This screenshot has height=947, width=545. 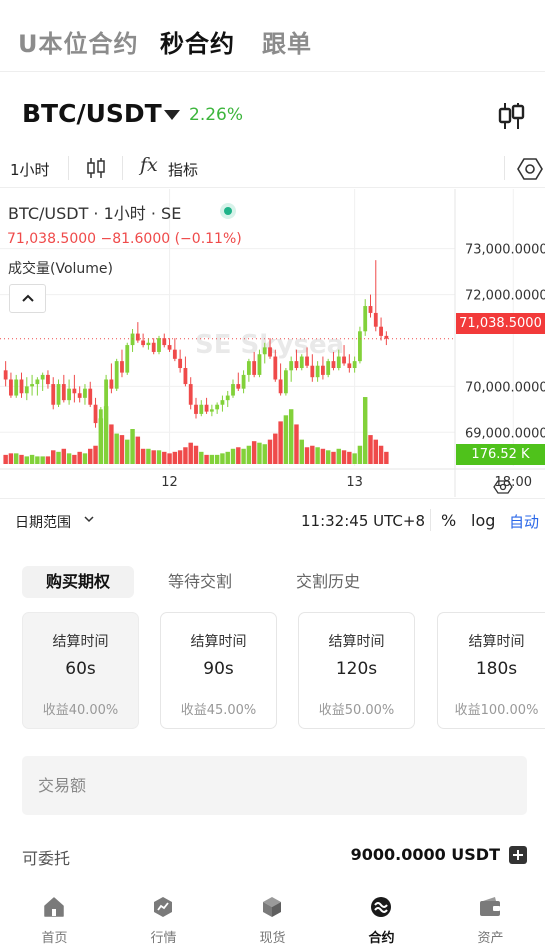 What do you see at coordinates (54, 907) in the screenshot?
I see `home-icon` at bounding box center [54, 907].